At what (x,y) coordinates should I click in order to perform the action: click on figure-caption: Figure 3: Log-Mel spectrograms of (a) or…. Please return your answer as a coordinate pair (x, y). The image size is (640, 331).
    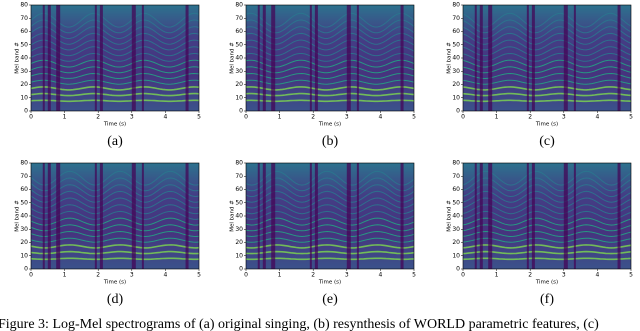
    Looking at the image, I should click on (299, 324).